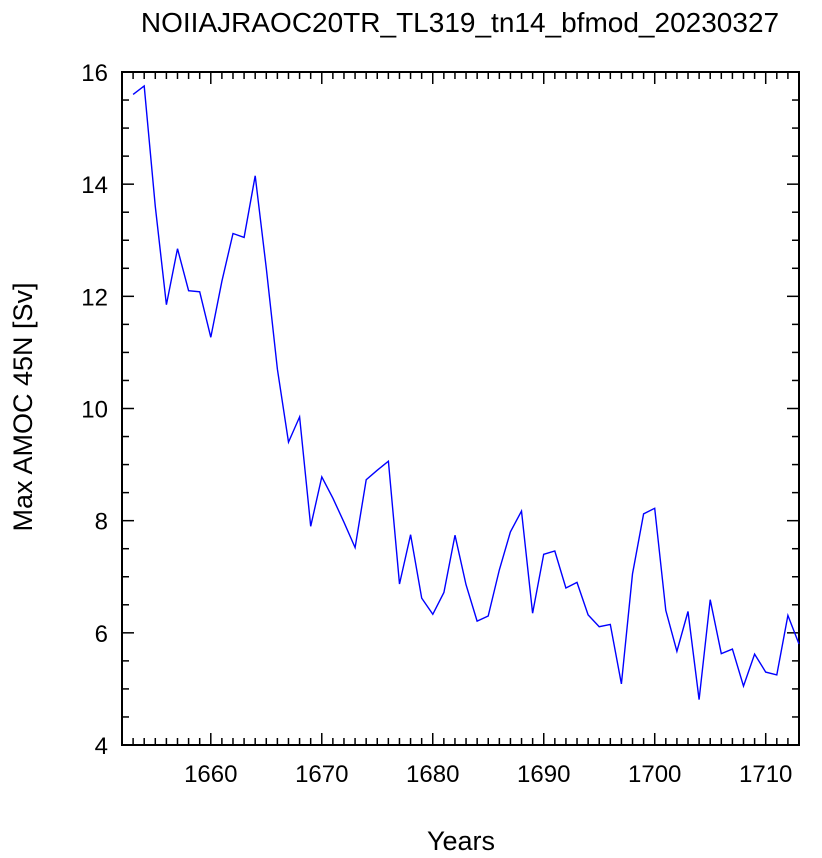 This screenshot has height=858, width=822. What do you see at coordinates (765, 774) in the screenshot?
I see `x-tick-label: 1710` at bounding box center [765, 774].